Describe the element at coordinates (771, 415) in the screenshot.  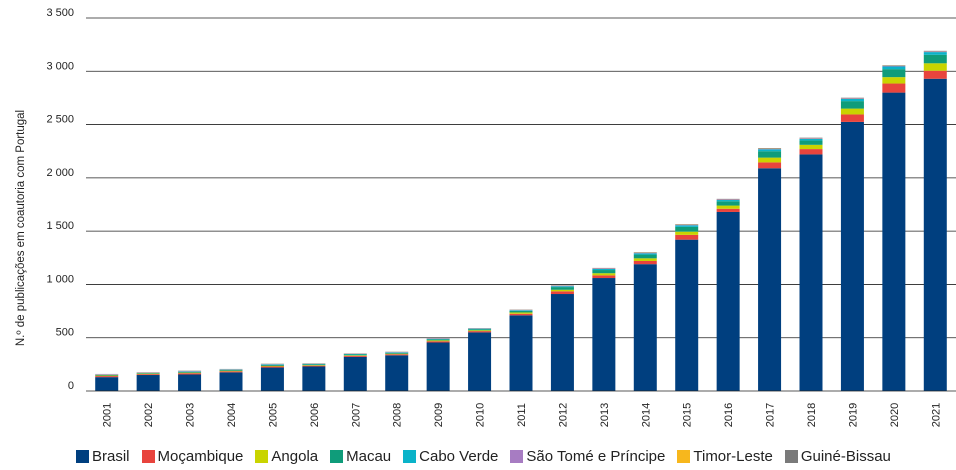
I see `x-tick-label: 2017` at that location.